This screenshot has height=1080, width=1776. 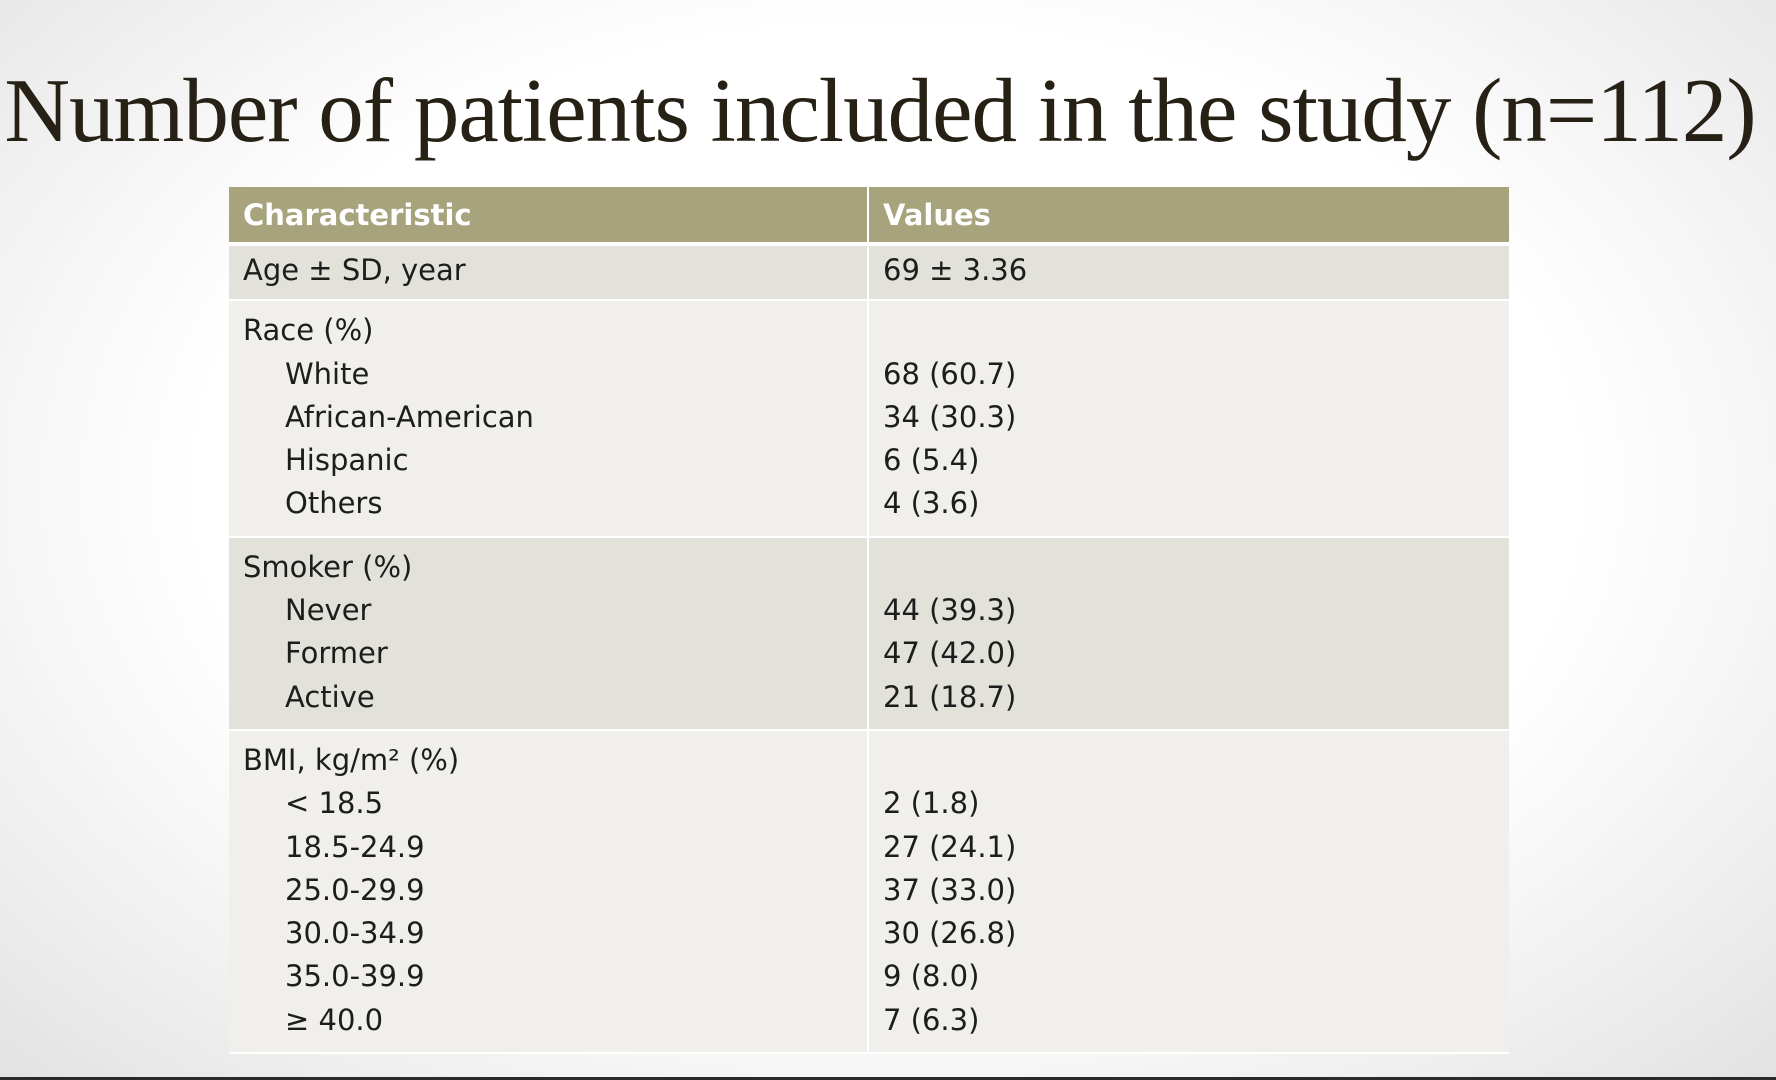 I want to click on race-label-others: Others, so click(x=334, y=503).